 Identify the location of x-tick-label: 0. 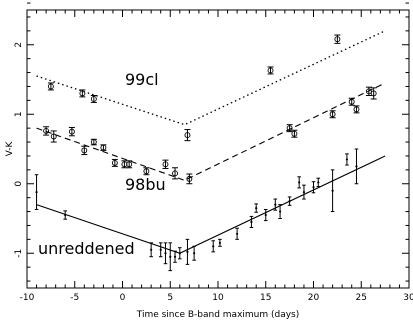
(123, 298).